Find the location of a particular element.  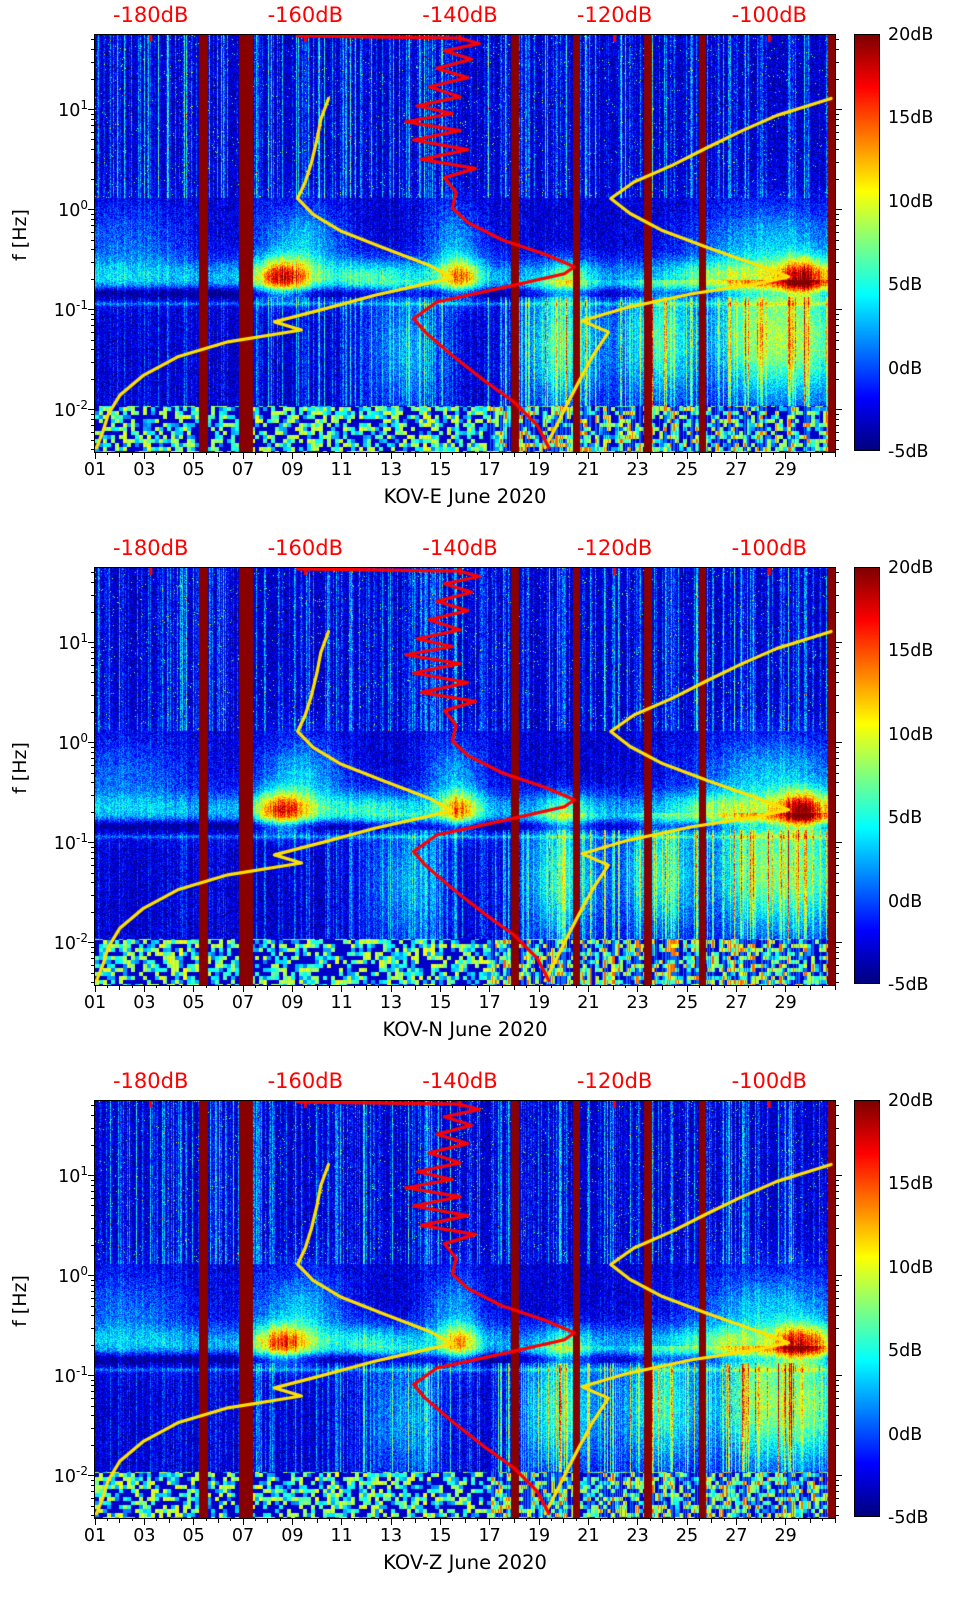

colorbar-tick-label: 20dB is located at coordinates (911, 568).